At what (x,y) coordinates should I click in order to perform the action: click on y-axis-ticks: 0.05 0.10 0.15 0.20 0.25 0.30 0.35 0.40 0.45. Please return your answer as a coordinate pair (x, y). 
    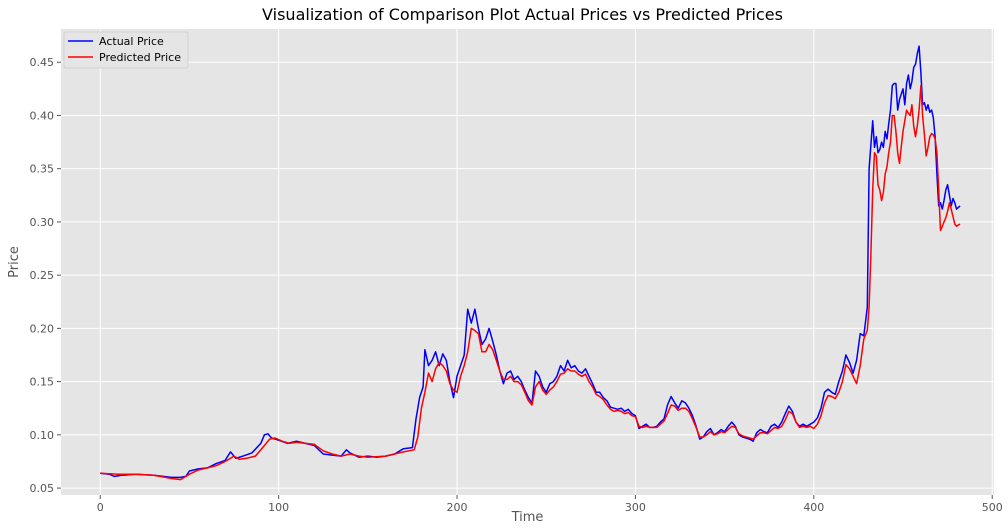
    Looking at the image, I should click on (45, 275).